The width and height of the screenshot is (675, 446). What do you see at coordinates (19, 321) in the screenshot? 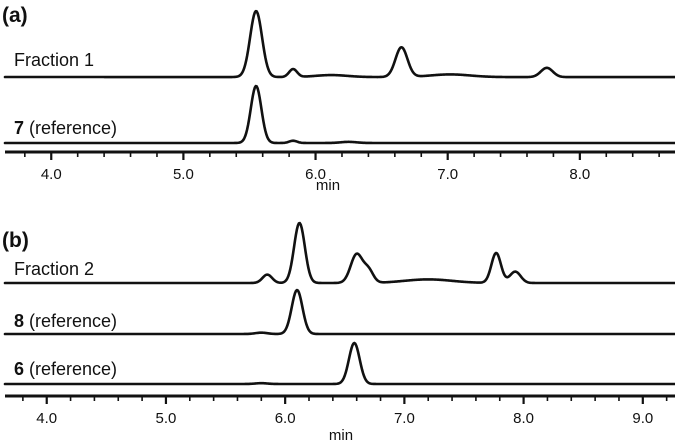
I see `reference-8-label-compound: 8` at bounding box center [19, 321].